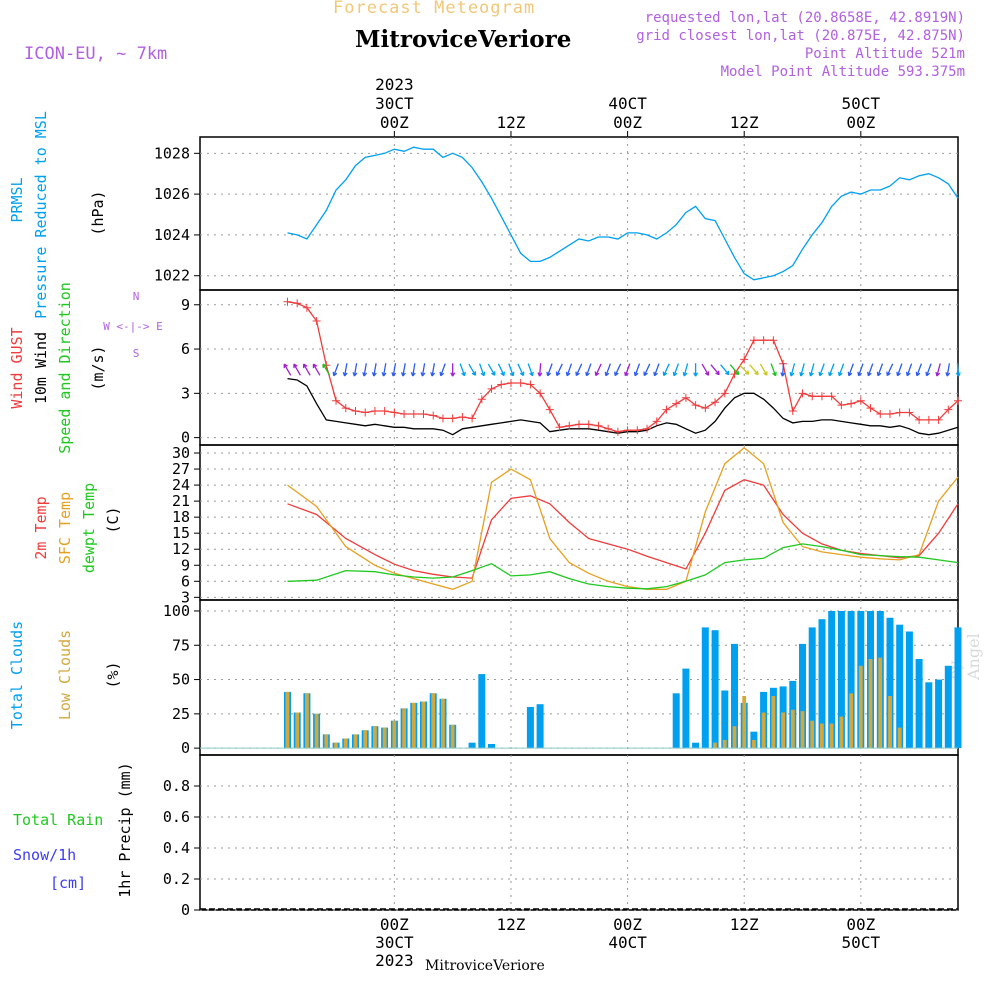  What do you see at coordinates (842, 72) in the screenshot?
I see `model-altitude: Model Point Altitude 593.375m` at bounding box center [842, 72].